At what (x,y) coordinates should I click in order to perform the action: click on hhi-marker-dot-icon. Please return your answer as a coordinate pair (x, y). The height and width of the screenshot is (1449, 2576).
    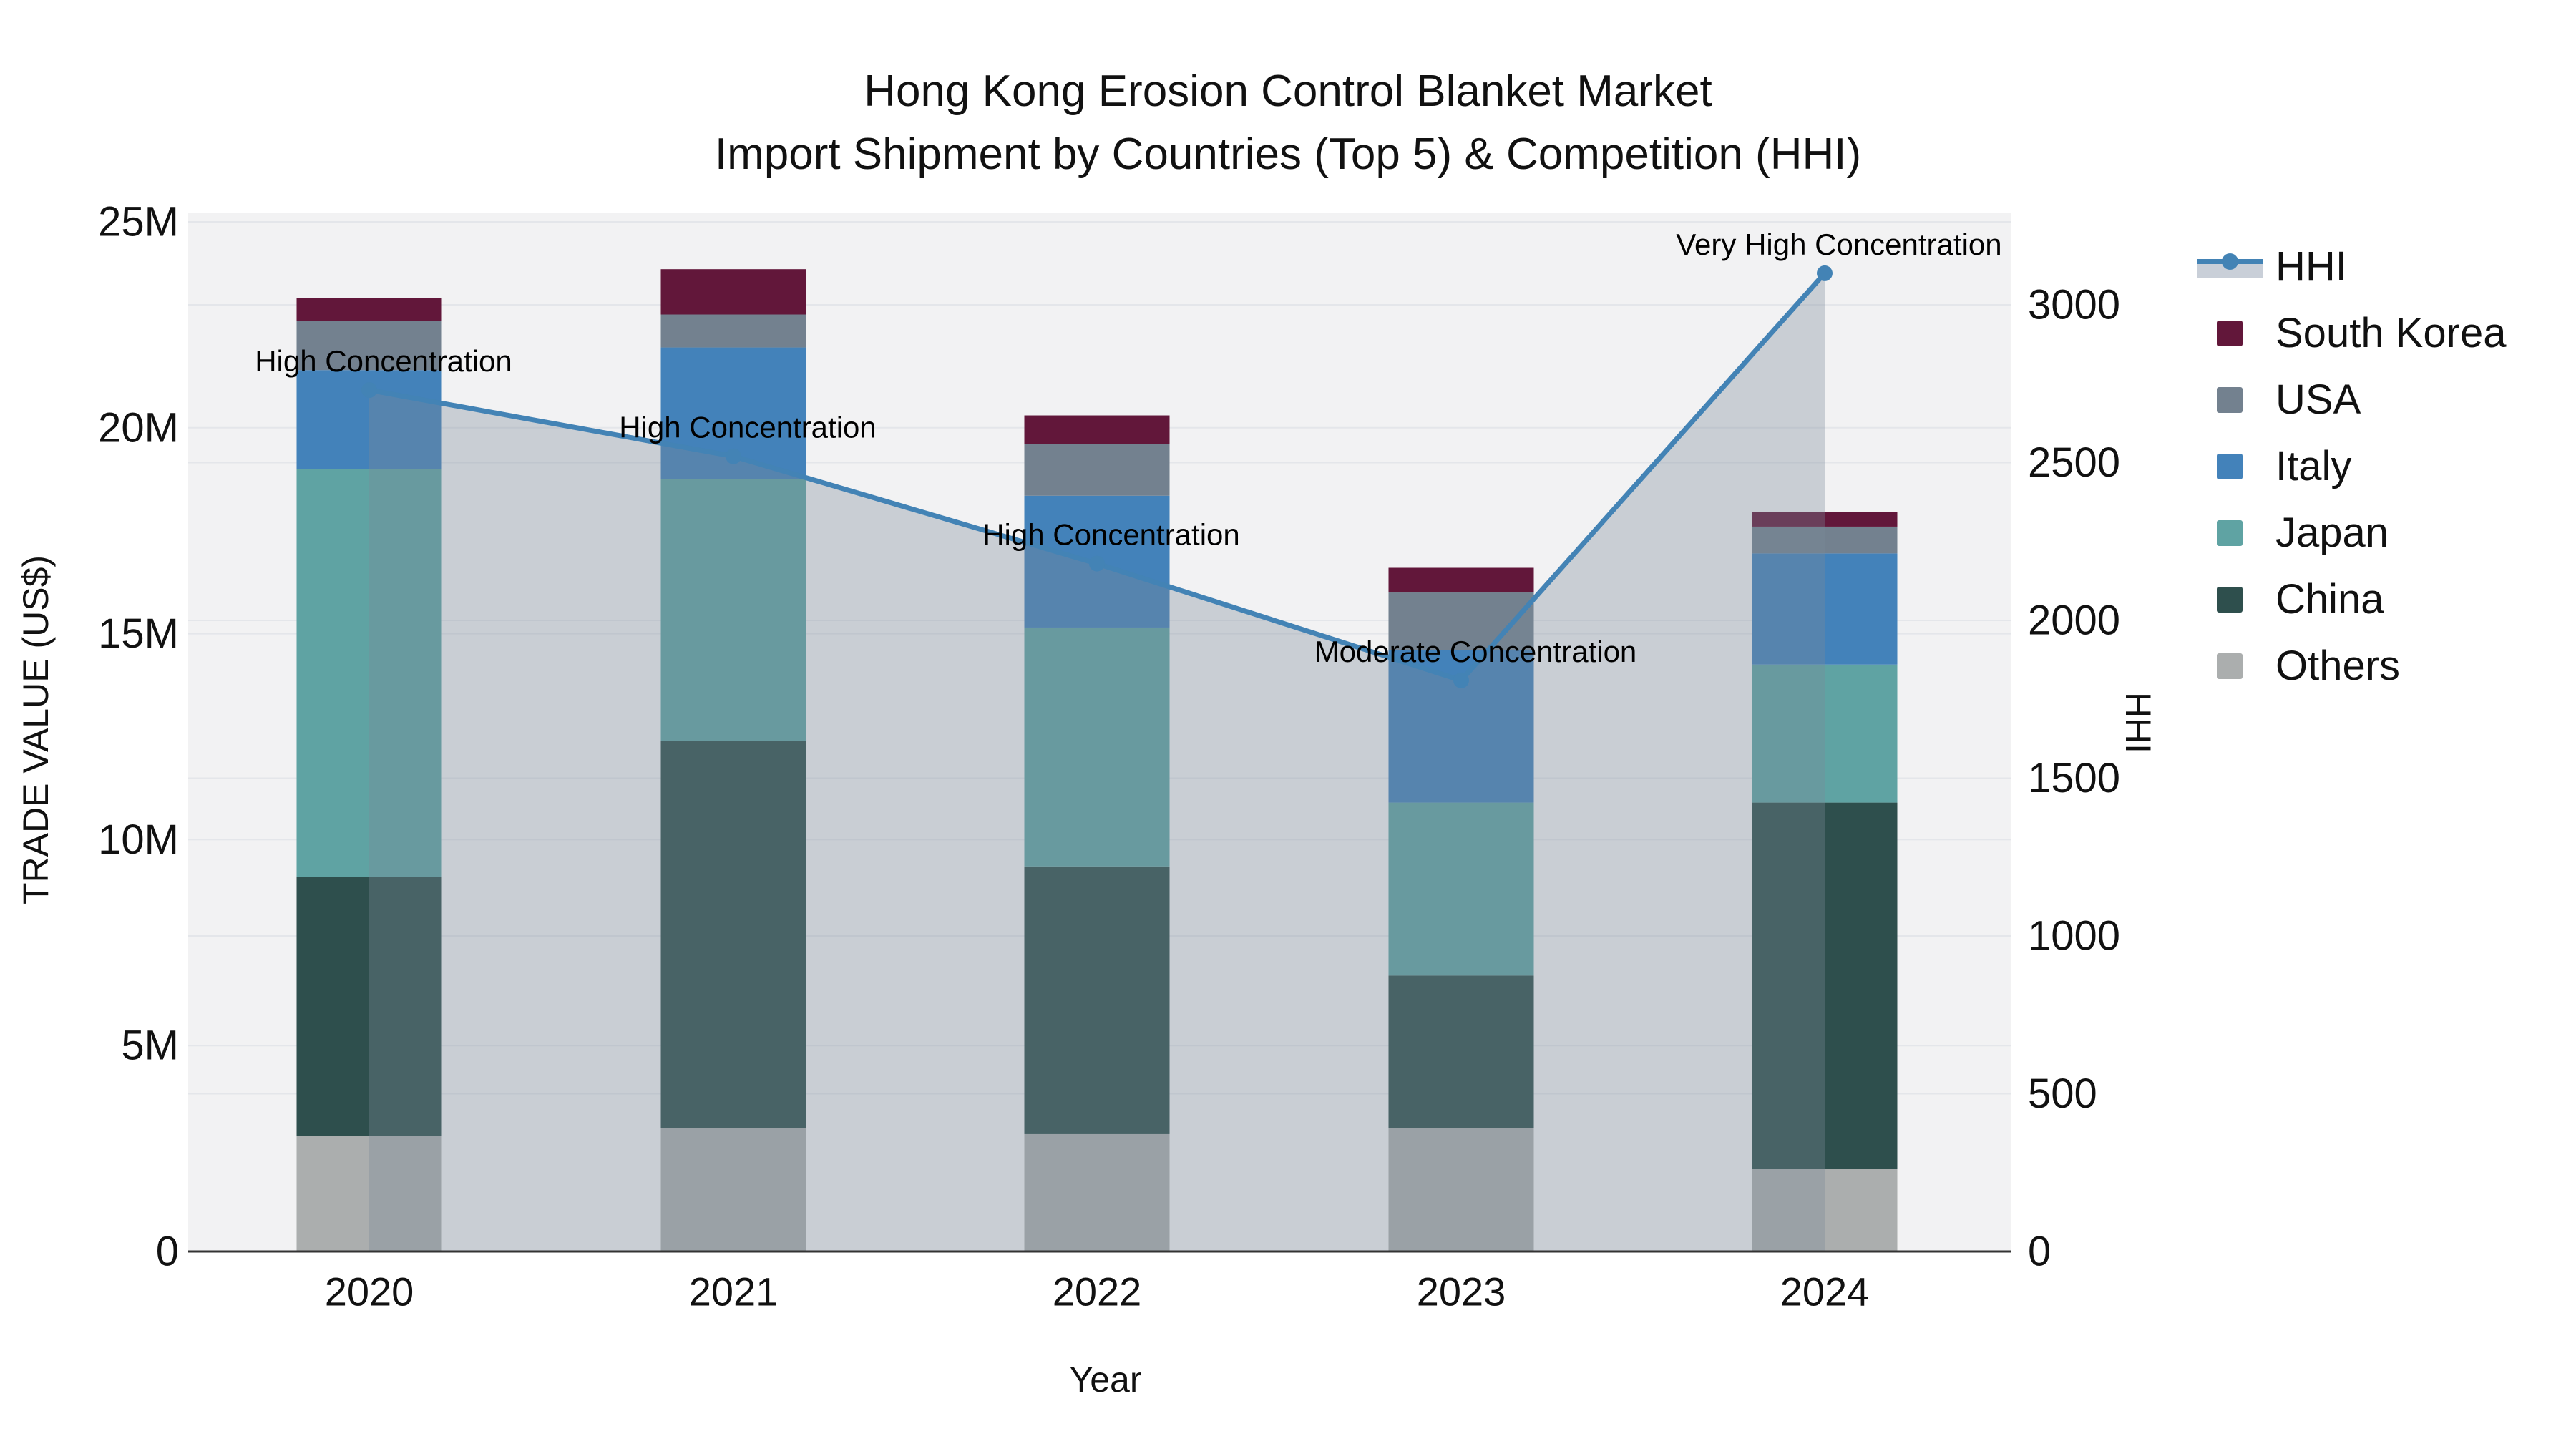
    Looking at the image, I should click on (2230, 261).